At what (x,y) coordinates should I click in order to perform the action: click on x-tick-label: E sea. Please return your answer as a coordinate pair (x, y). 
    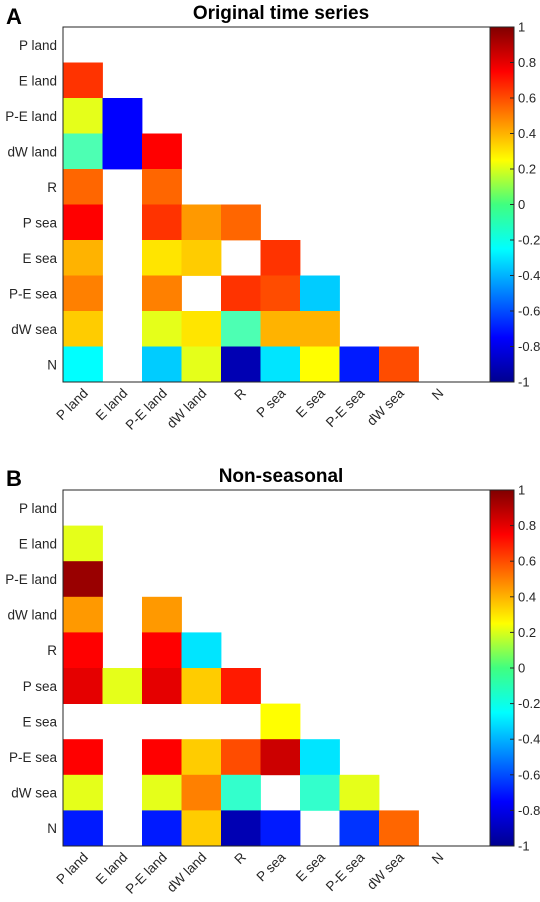
    Looking at the image, I should click on (310, 866).